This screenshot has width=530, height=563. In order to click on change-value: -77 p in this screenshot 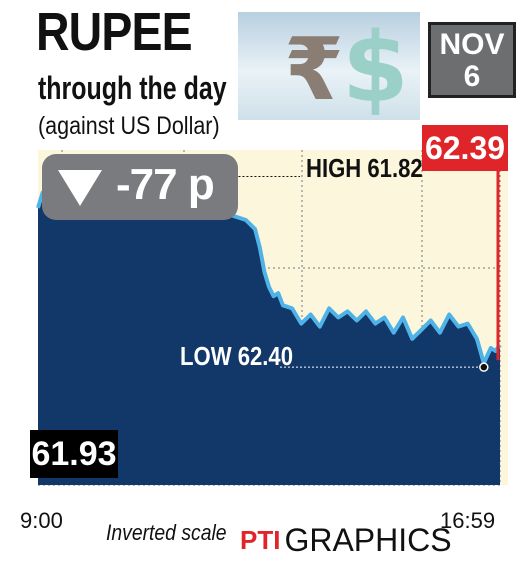, I will do `click(165, 184)`.